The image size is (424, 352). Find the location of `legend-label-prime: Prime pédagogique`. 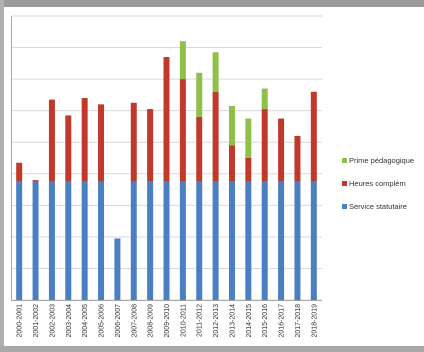

legend-label-prime: Prime pédagogique is located at coordinates (382, 160).